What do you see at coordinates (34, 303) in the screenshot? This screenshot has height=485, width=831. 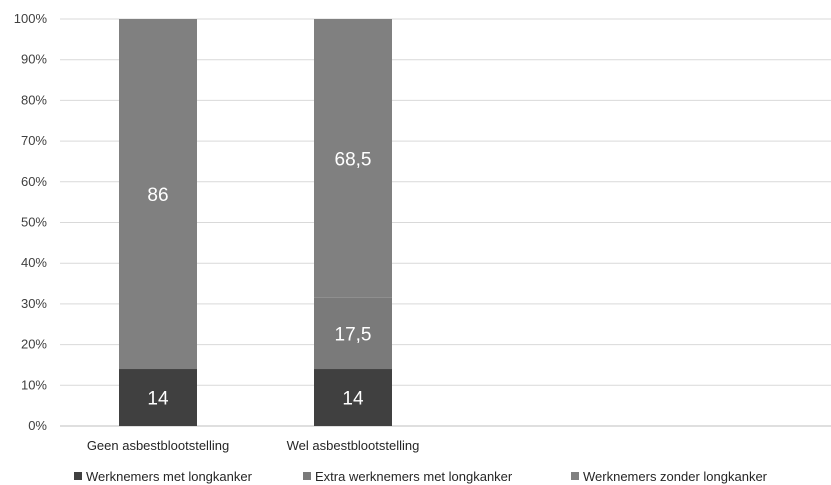 I see `y-tick-label: 30%` at bounding box center [34, 303].